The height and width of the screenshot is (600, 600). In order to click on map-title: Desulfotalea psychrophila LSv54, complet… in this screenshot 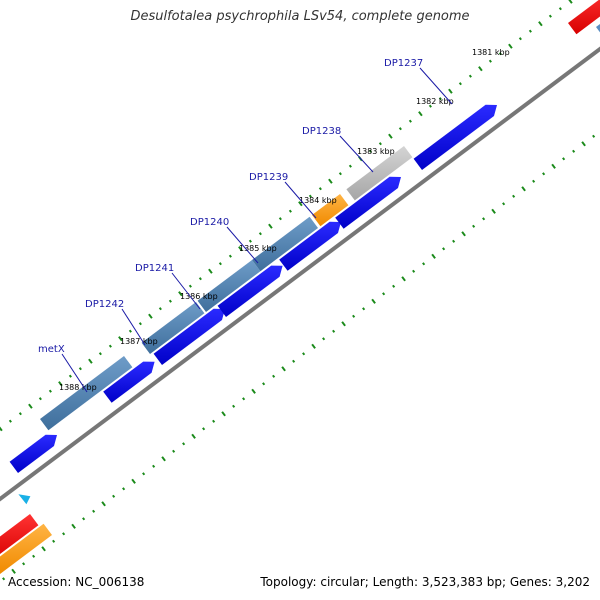, I will do `click(300, 16)`.